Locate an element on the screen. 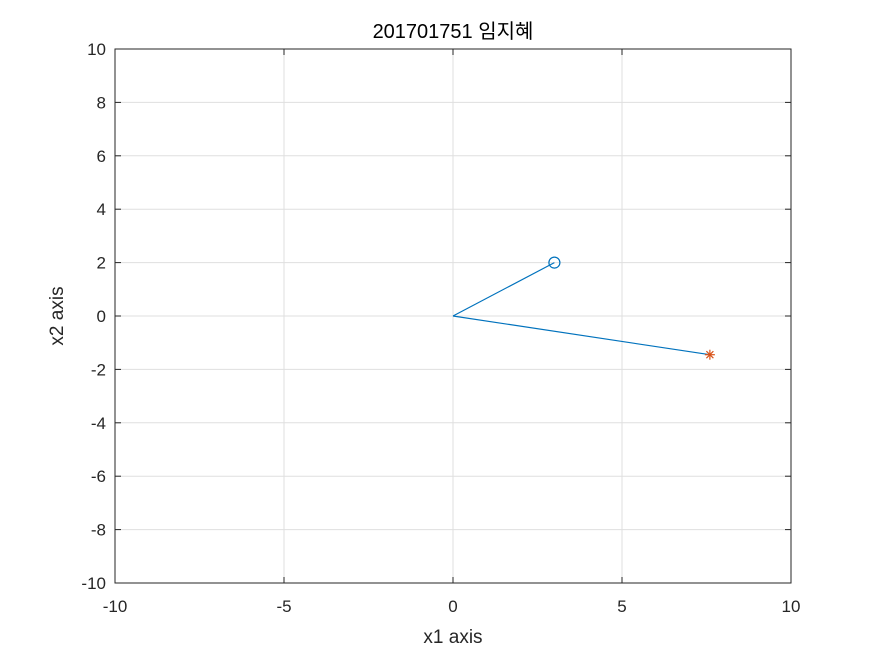 This screenshot has width=875, height=656. y-tick-label: 4 is located at coordinates (101, 209).